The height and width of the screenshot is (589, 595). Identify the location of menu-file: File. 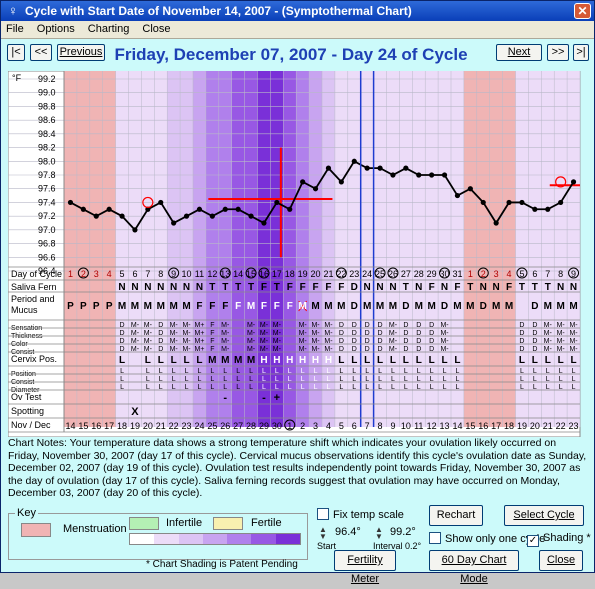
(15, 29).